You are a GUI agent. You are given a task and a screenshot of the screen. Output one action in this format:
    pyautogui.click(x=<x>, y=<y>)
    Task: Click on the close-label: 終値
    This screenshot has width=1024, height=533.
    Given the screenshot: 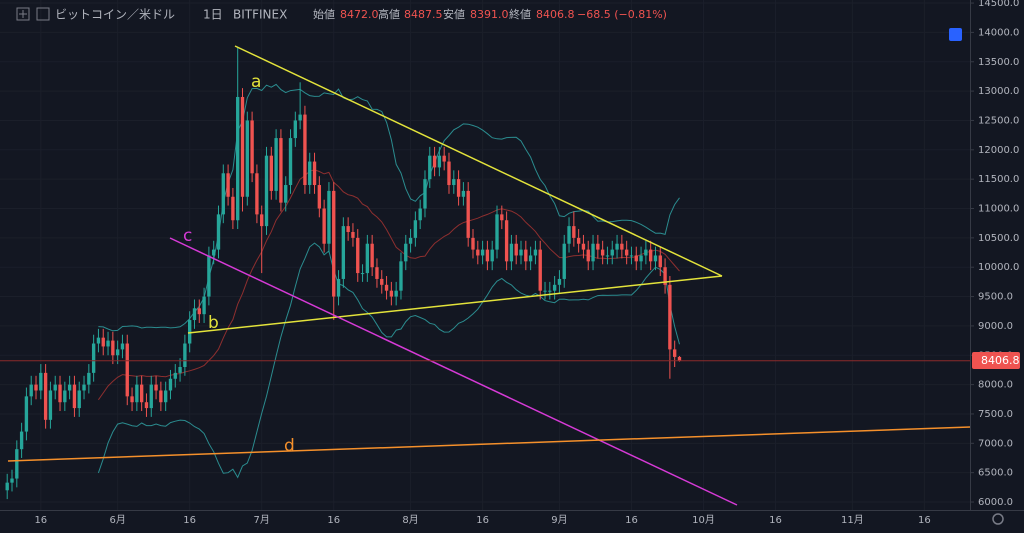 What is the action you would take?
    pyautogui.click(x=520, y=14)
    